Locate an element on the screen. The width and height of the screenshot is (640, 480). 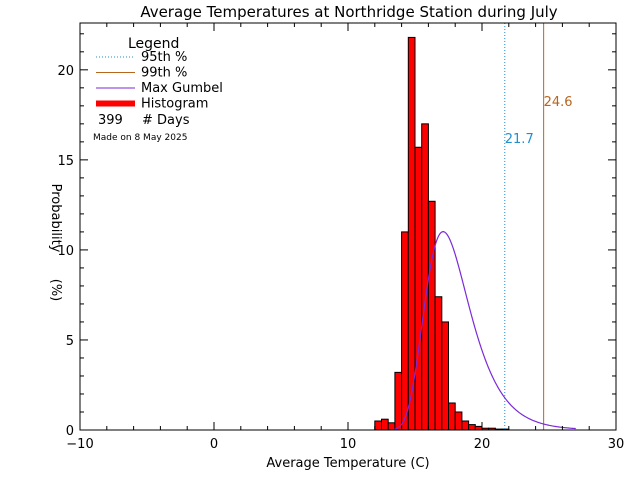
y-tick-label: 15 is located at coordinates (65, 161).